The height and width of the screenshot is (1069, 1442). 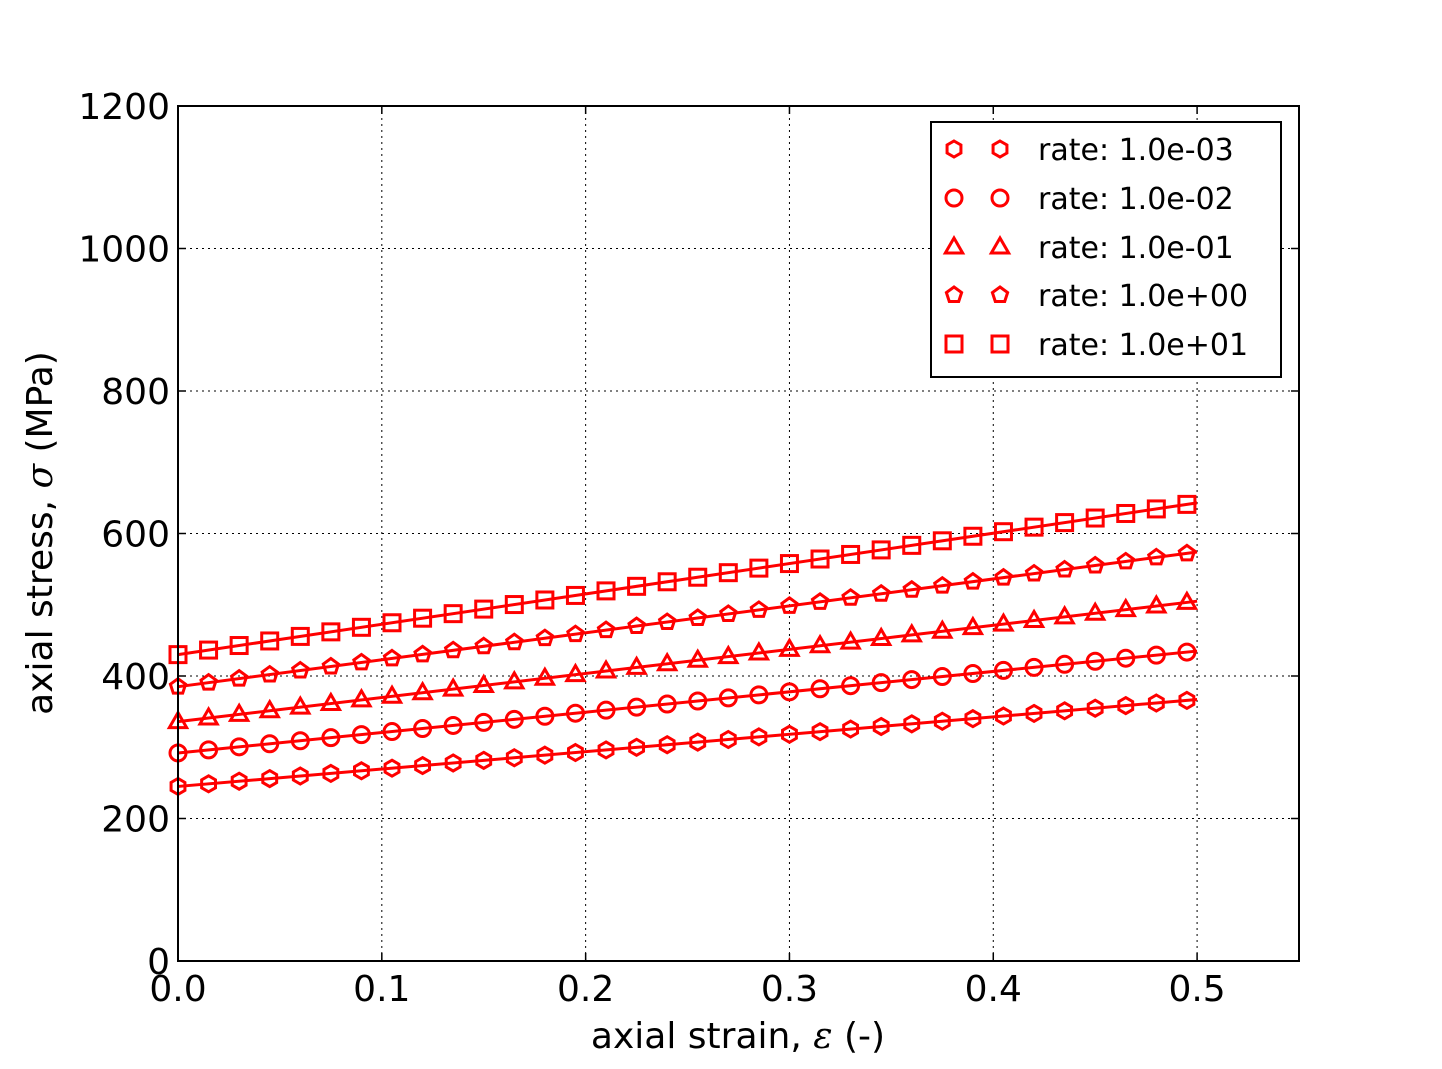 I want to click on legend-label-rate-1e-03: rate: 1.0e-03, so click(x=1136, y=150).